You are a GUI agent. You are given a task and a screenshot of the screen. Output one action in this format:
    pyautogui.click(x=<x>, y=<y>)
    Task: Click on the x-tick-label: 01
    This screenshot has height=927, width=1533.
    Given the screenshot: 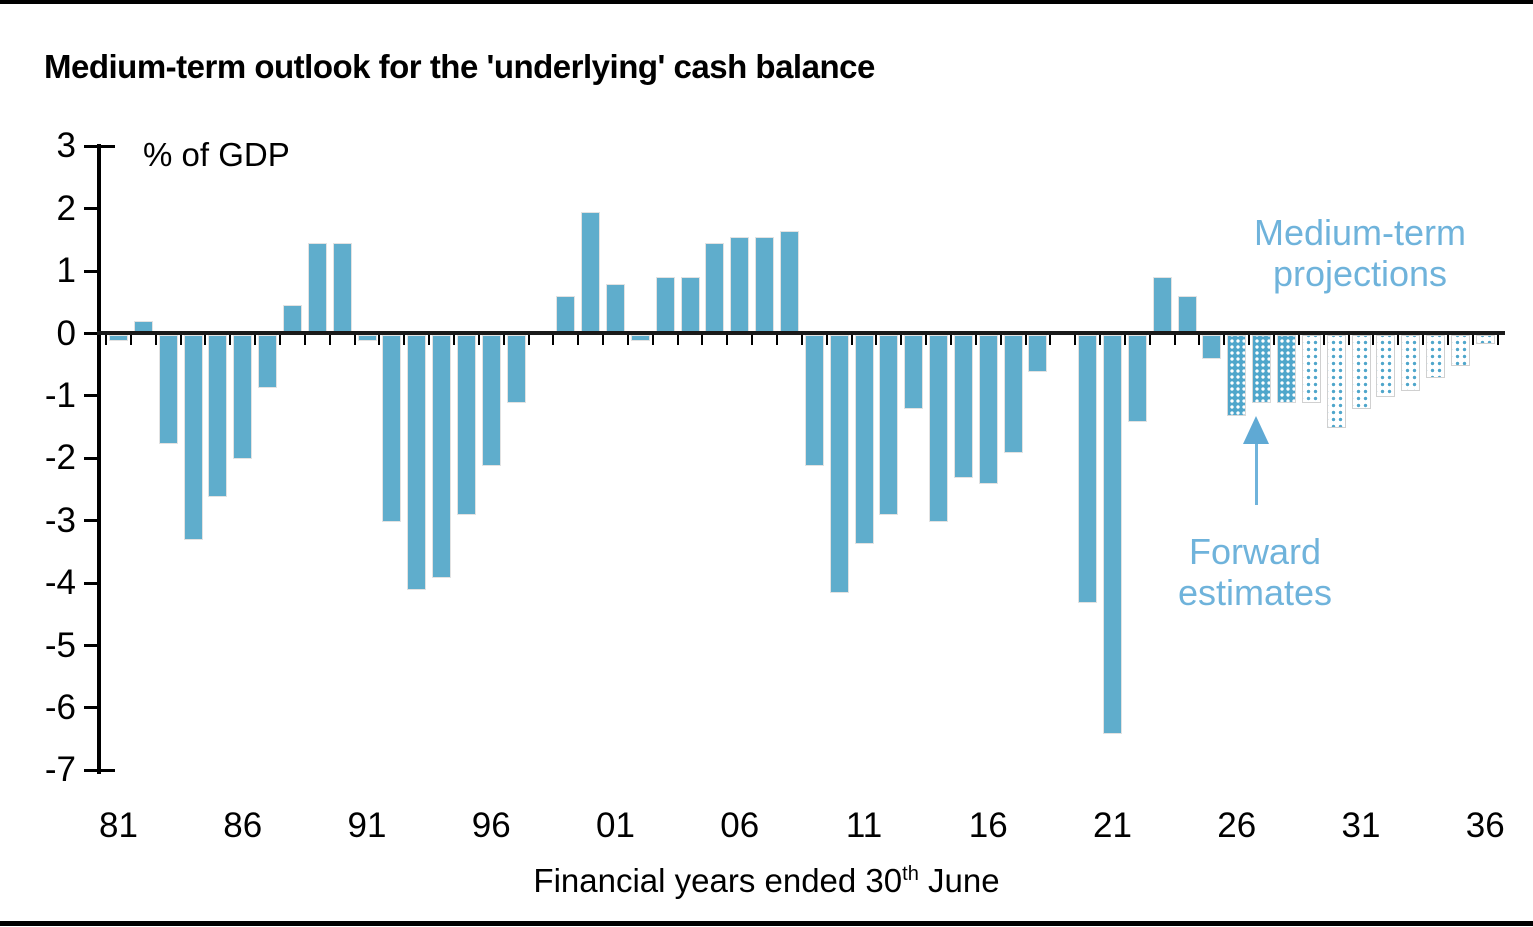 What is the action you would take?
    pyautogui.click(x=615, y=825)
    